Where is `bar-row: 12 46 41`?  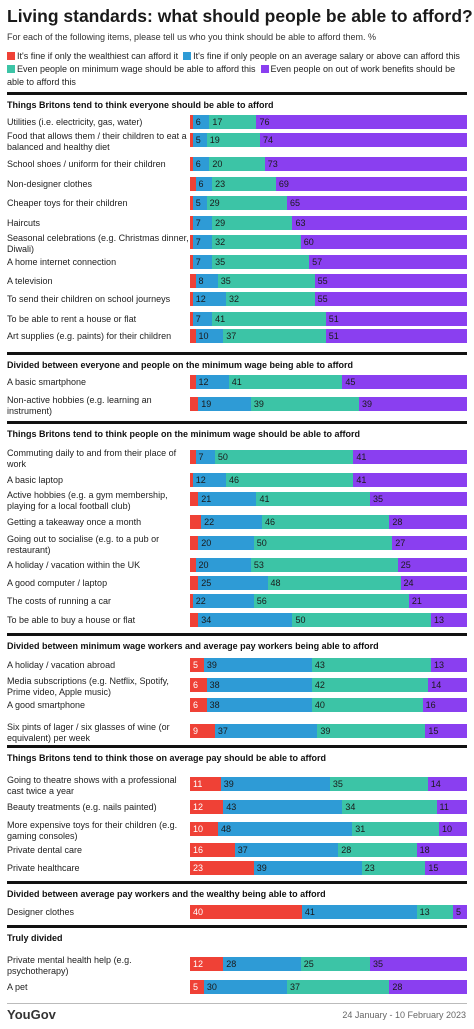 bar-row: 12 46 41 is located at coordinates (328, 480).